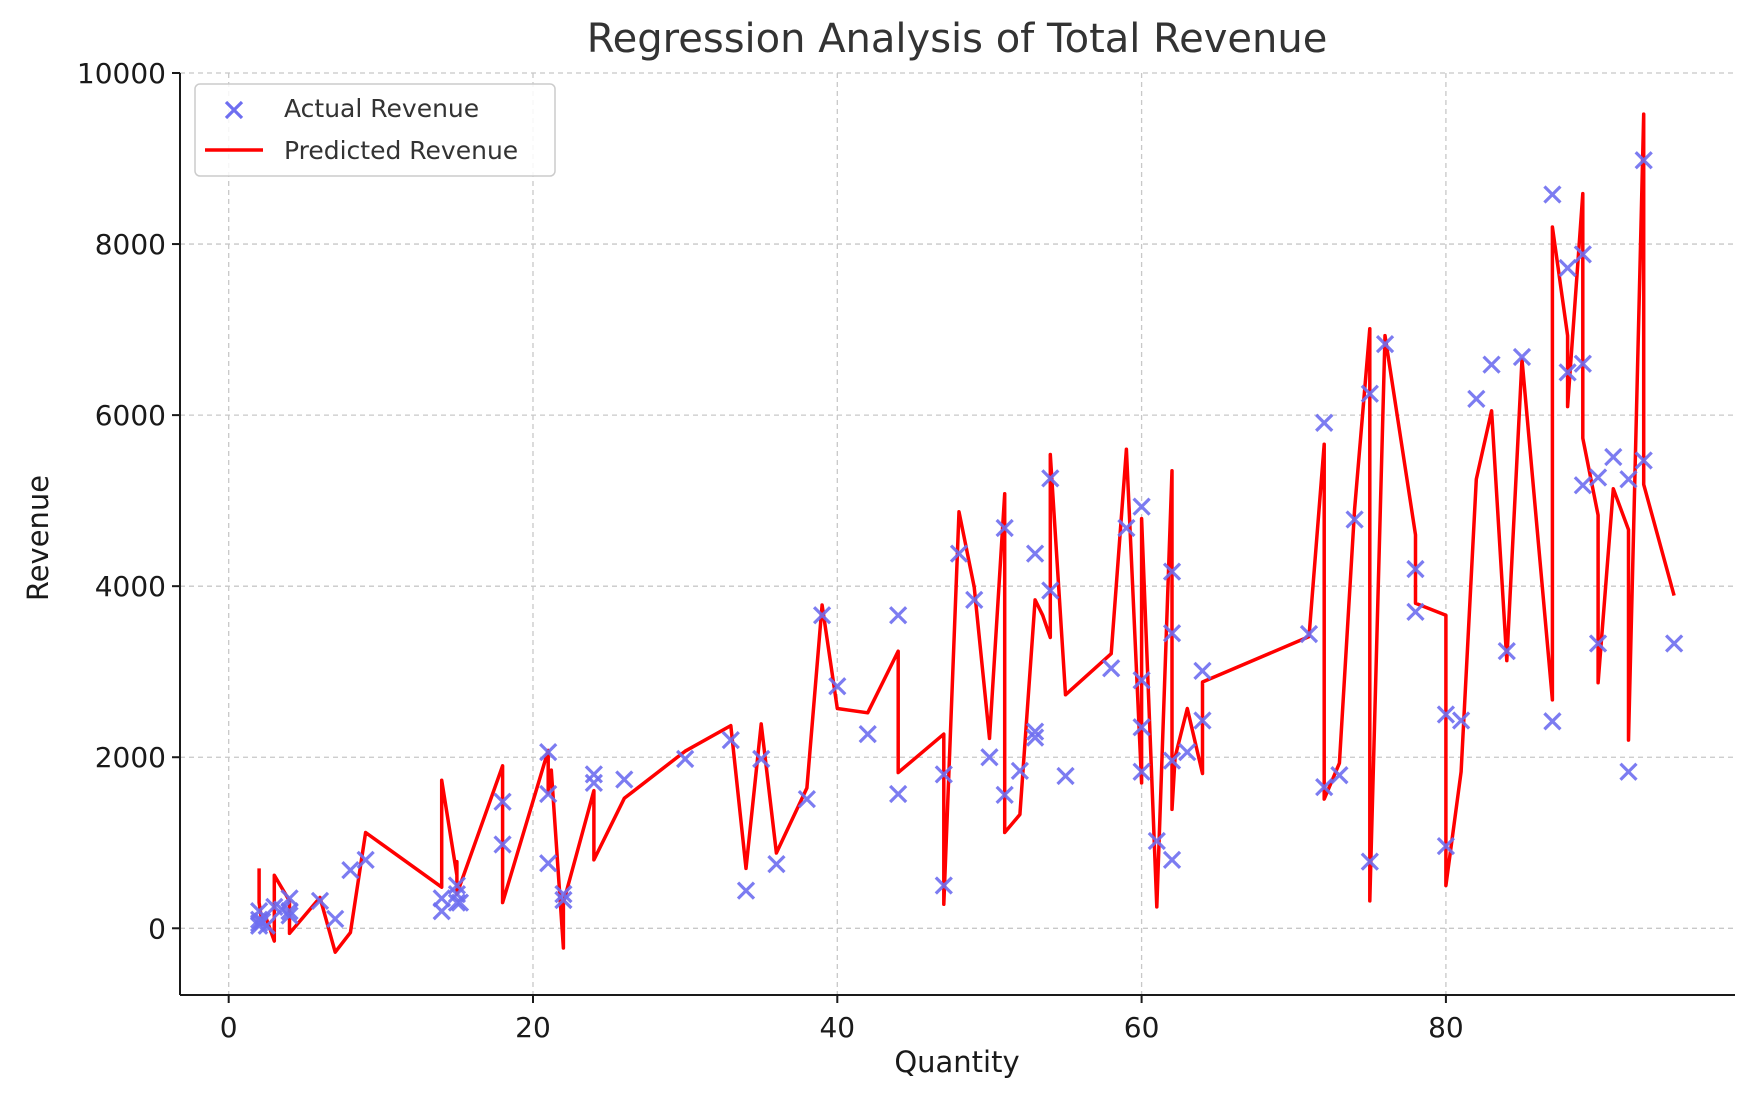 The height and width of the screenshot is (1101, 1750). I want to click on legend-x-marker, so click(234, 110).